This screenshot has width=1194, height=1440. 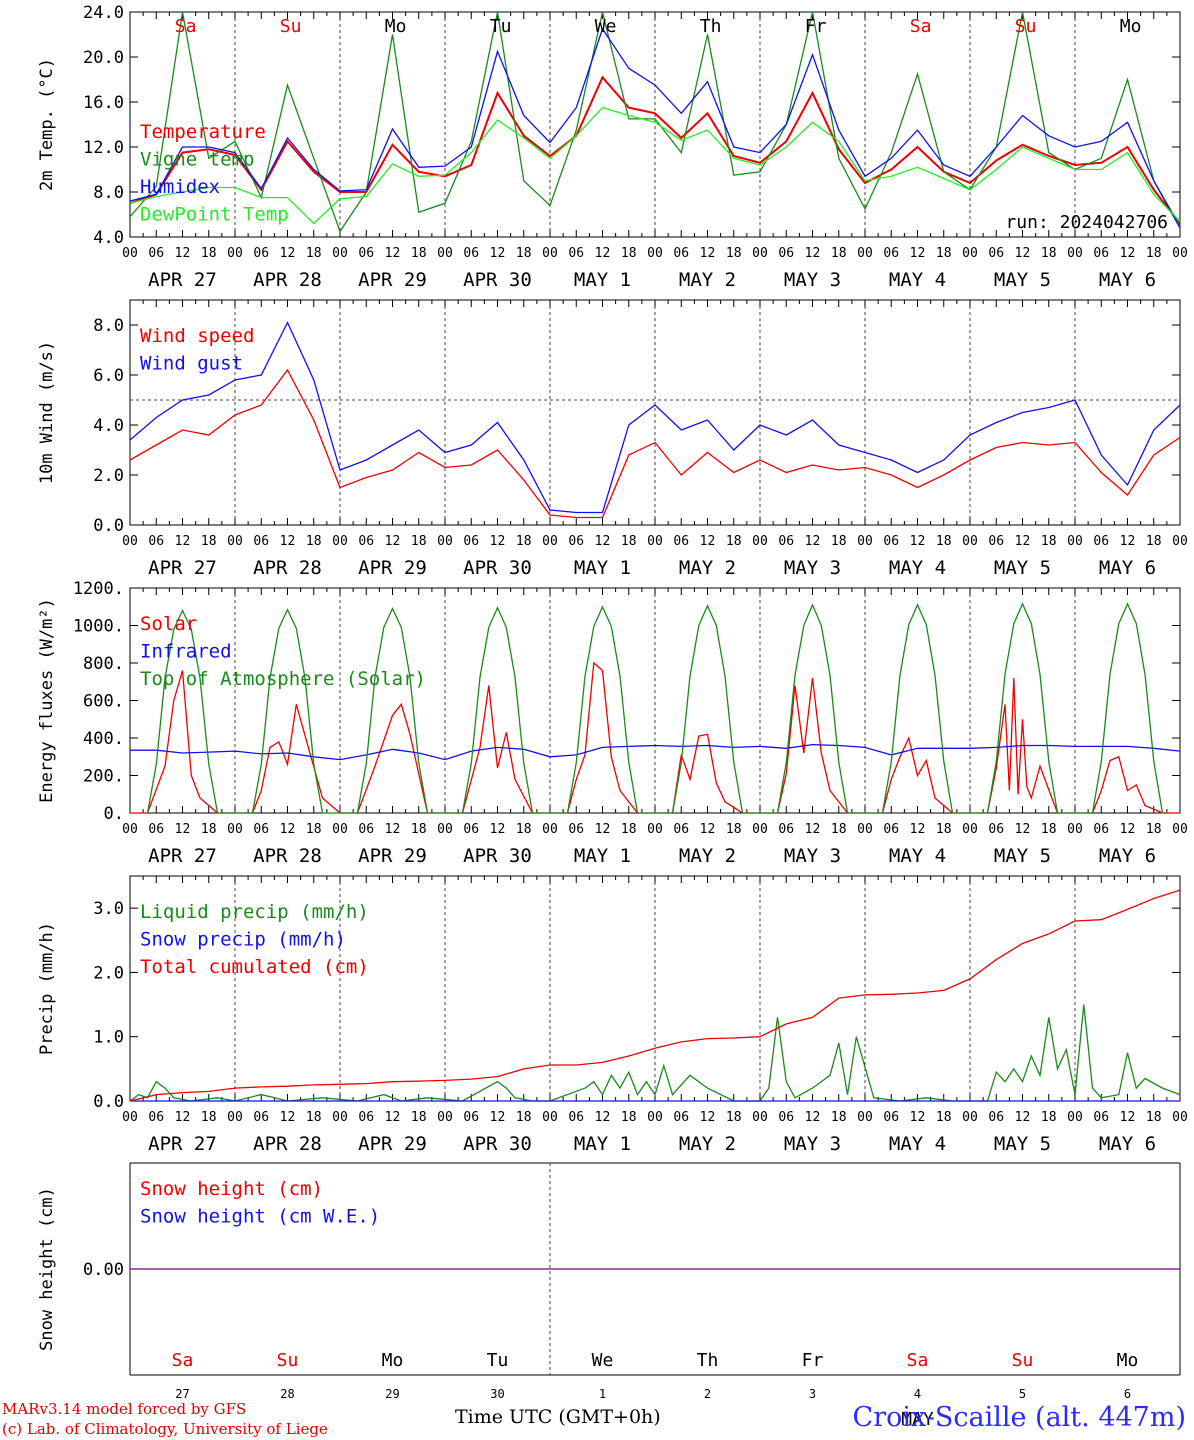 I want to click on y-tick-label: 1200., so click(x=98, y=589).